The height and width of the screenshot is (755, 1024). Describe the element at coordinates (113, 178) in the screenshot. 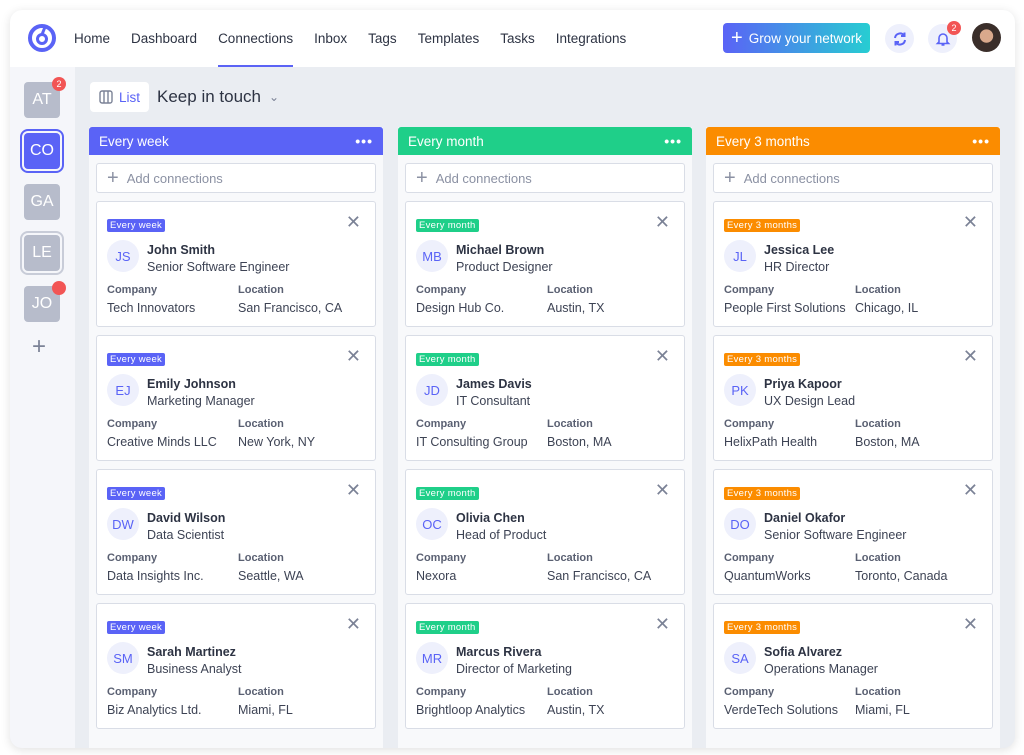

I see `plus-icon: +` at that location.